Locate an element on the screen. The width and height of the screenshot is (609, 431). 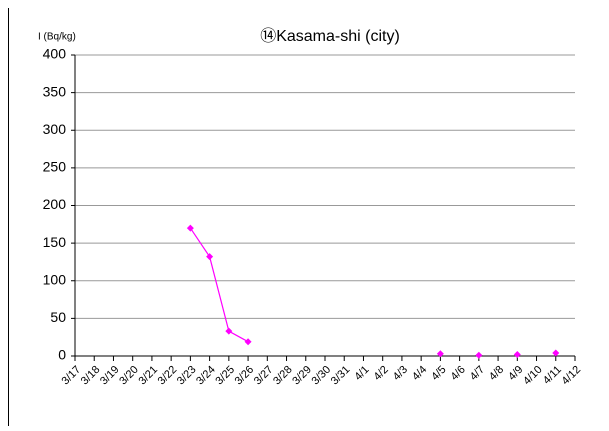
y-tick-label: 100 is located at coordinates (55, 279).